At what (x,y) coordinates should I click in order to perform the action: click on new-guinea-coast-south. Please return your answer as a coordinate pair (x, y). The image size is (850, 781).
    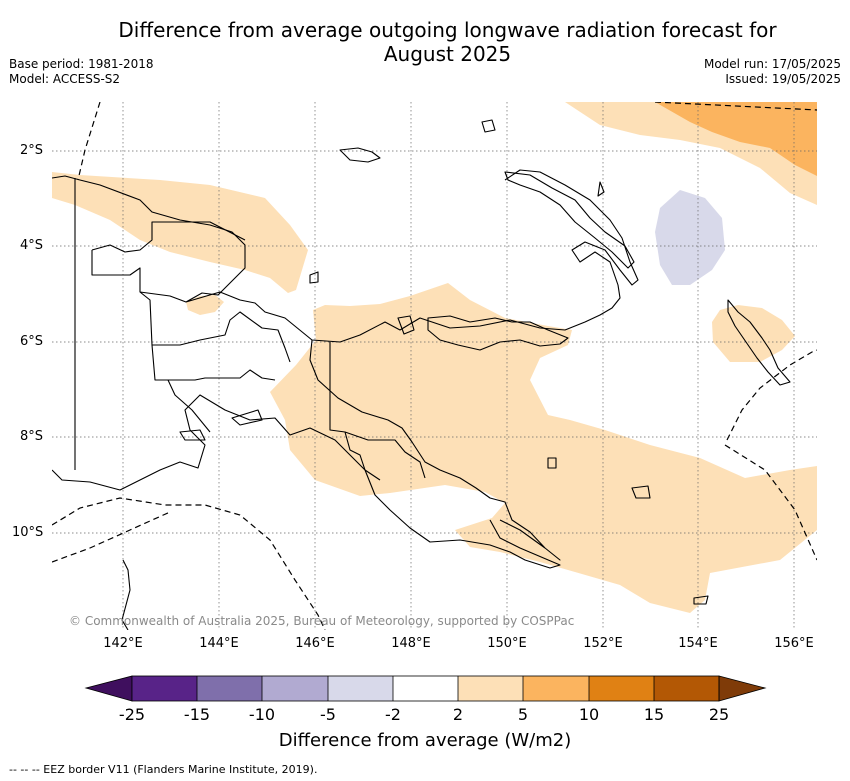
    Looking at the image, I should click on (306, 481).